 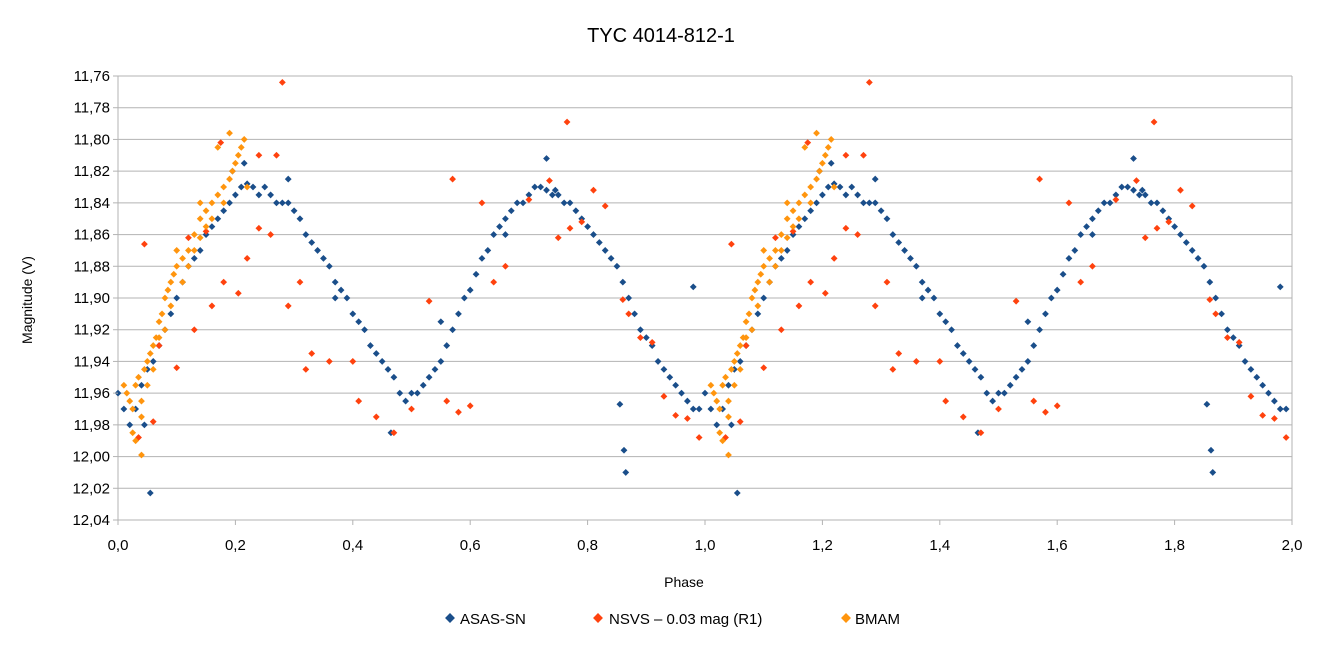 I want to click on legend-item-asas-sn: ASAS-SN, so click(x=485, y=619).